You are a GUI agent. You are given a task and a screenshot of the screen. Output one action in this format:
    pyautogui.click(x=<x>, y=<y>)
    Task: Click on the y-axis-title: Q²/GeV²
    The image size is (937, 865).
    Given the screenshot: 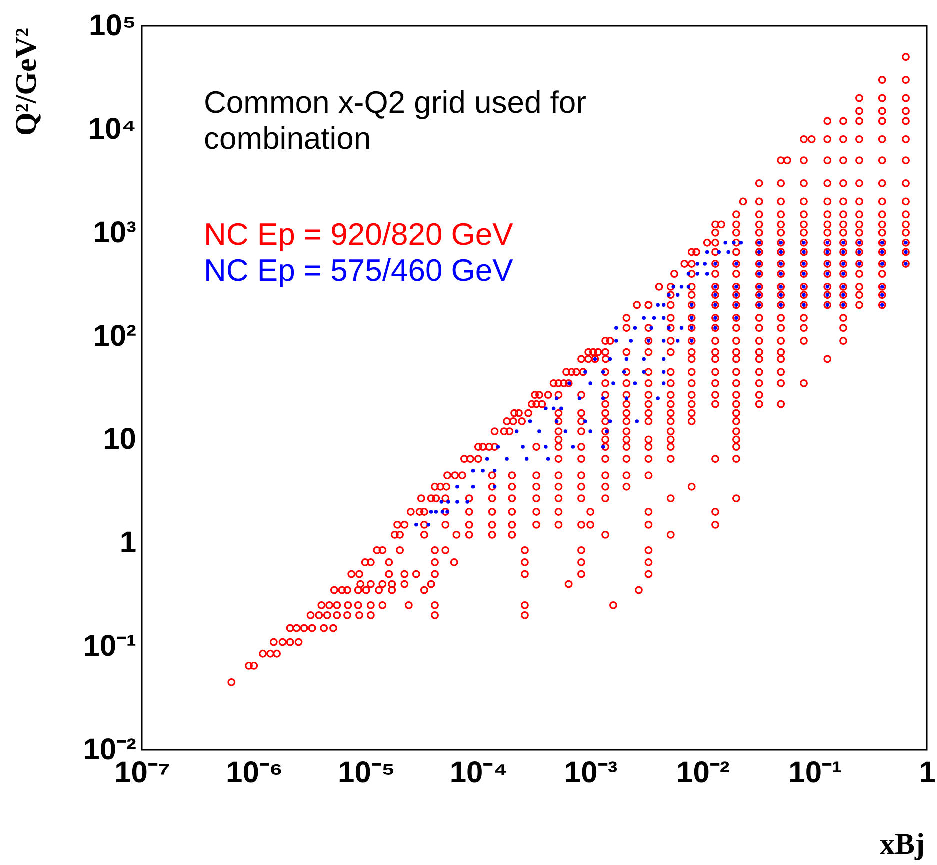 What is the action you would take?
    pyautogui.click(x=26, y=82)
    